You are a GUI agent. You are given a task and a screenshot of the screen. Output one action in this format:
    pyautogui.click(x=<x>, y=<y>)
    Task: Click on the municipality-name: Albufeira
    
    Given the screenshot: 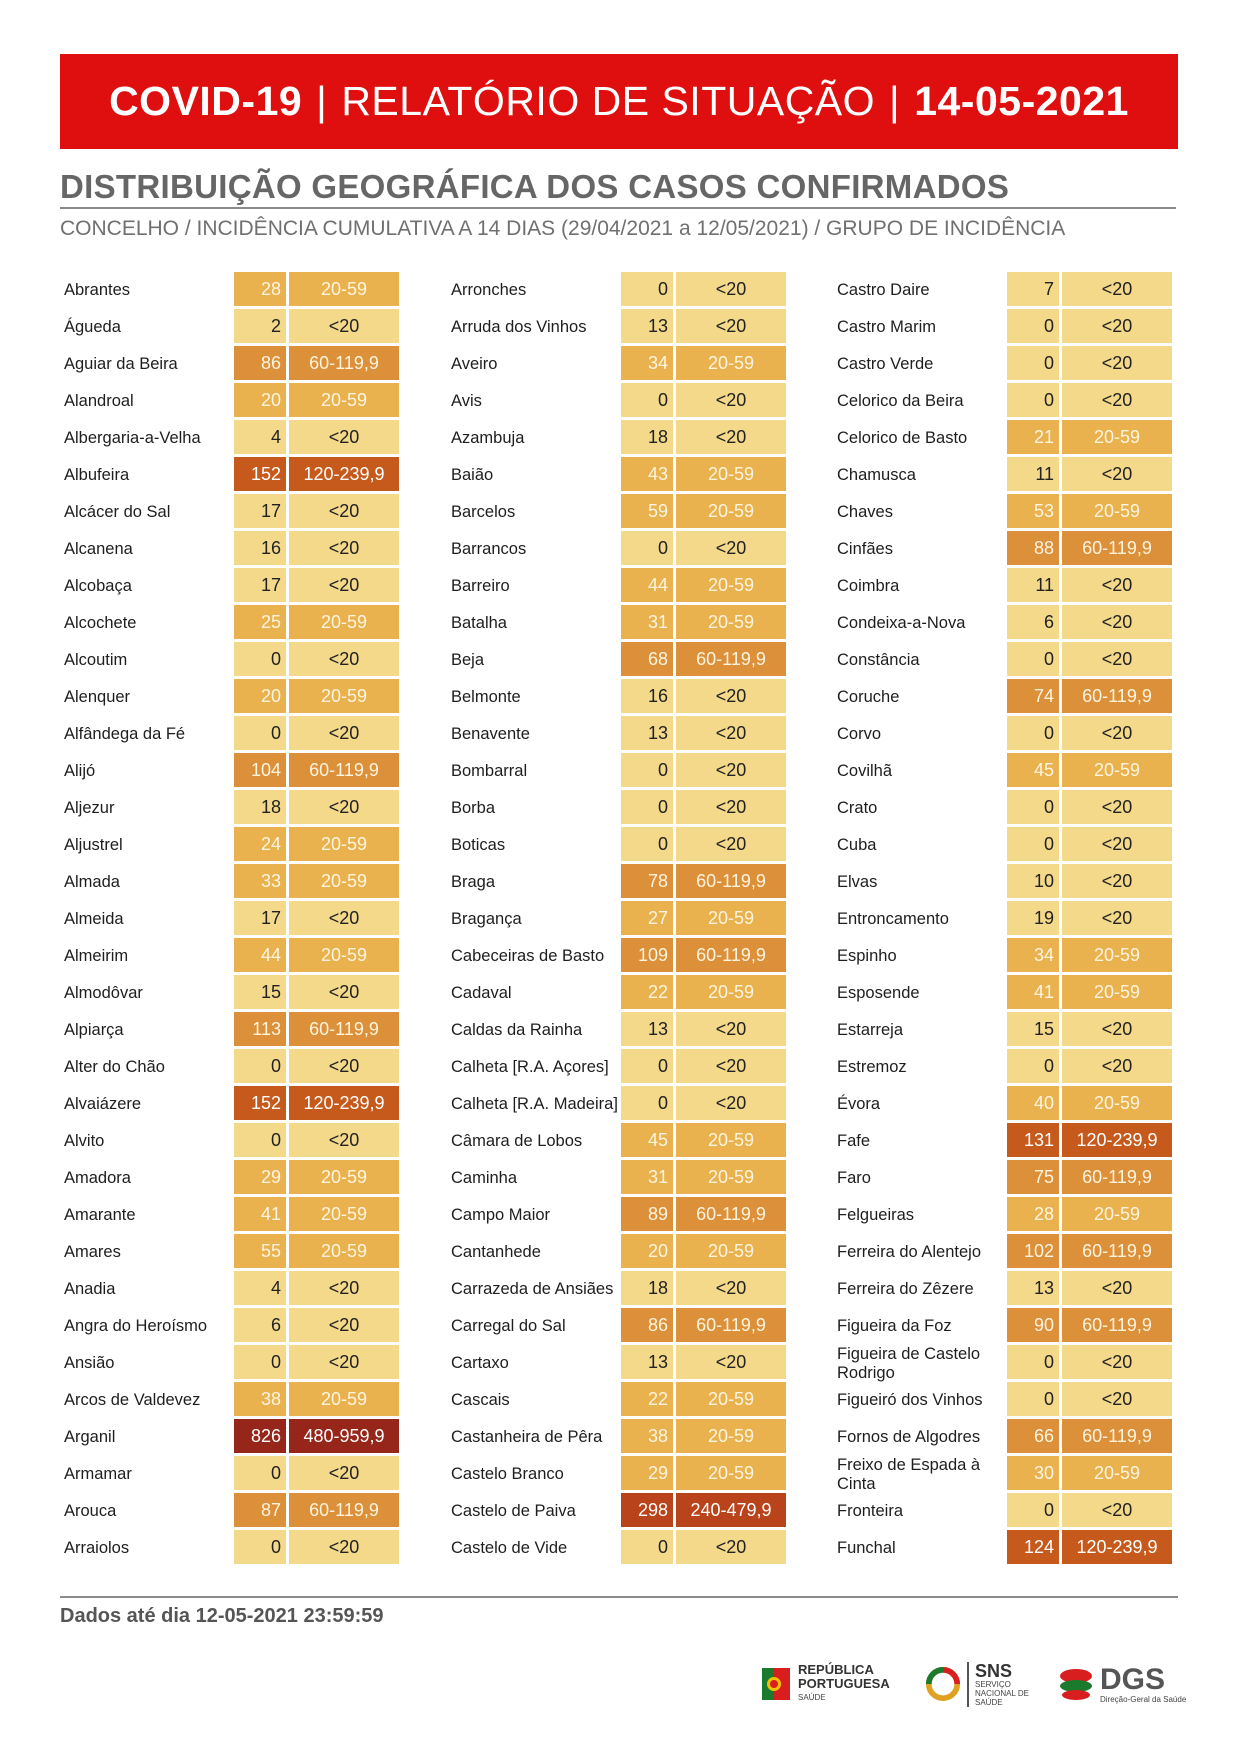 What is the action you would take?
    pyautogui.click(x=97, y=475)
    